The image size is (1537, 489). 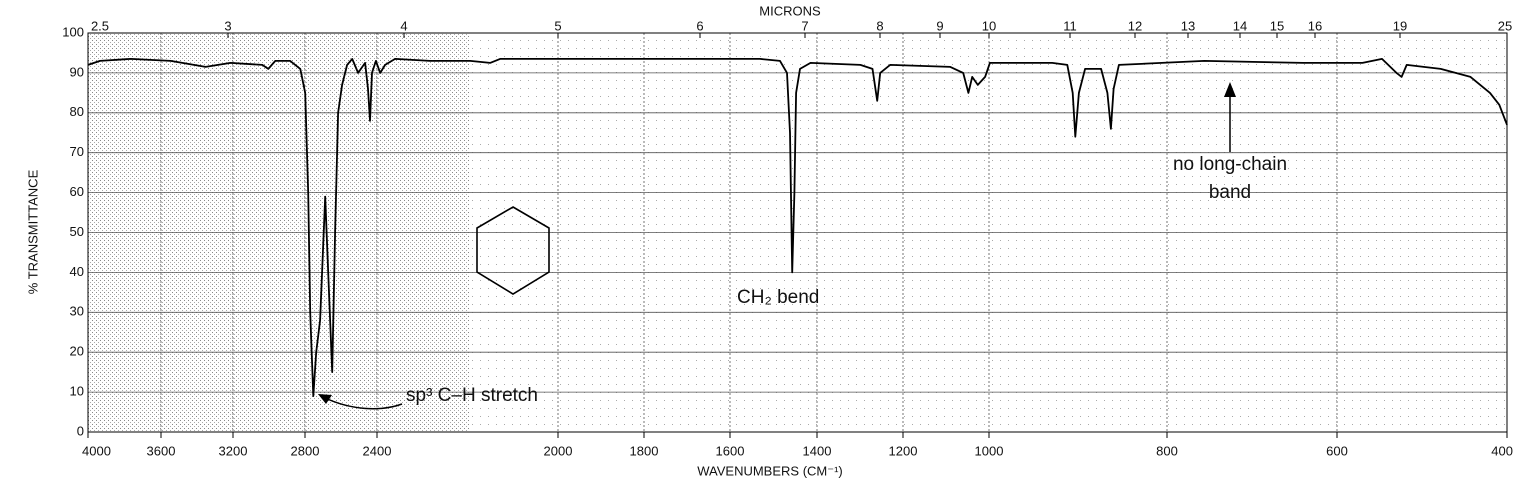 What do you see at coordinates (644, 450) in the screenshot?
I see `x-tick-label: 1800` at bounding box center [644, 450].